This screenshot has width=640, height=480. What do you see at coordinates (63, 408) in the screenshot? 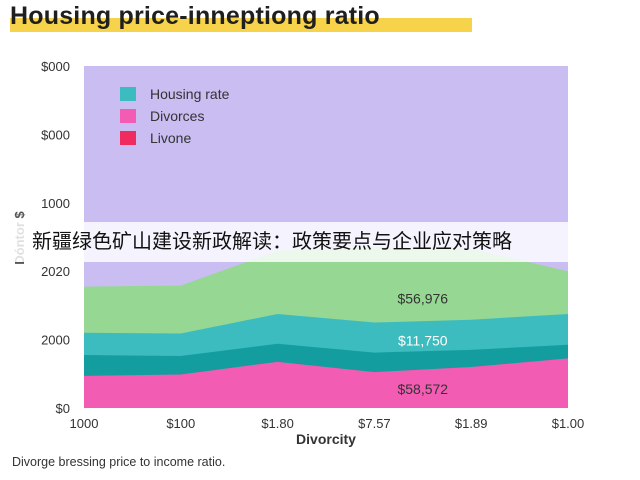
I see `y-tick-label: $0` at bounding box center [63, 408].